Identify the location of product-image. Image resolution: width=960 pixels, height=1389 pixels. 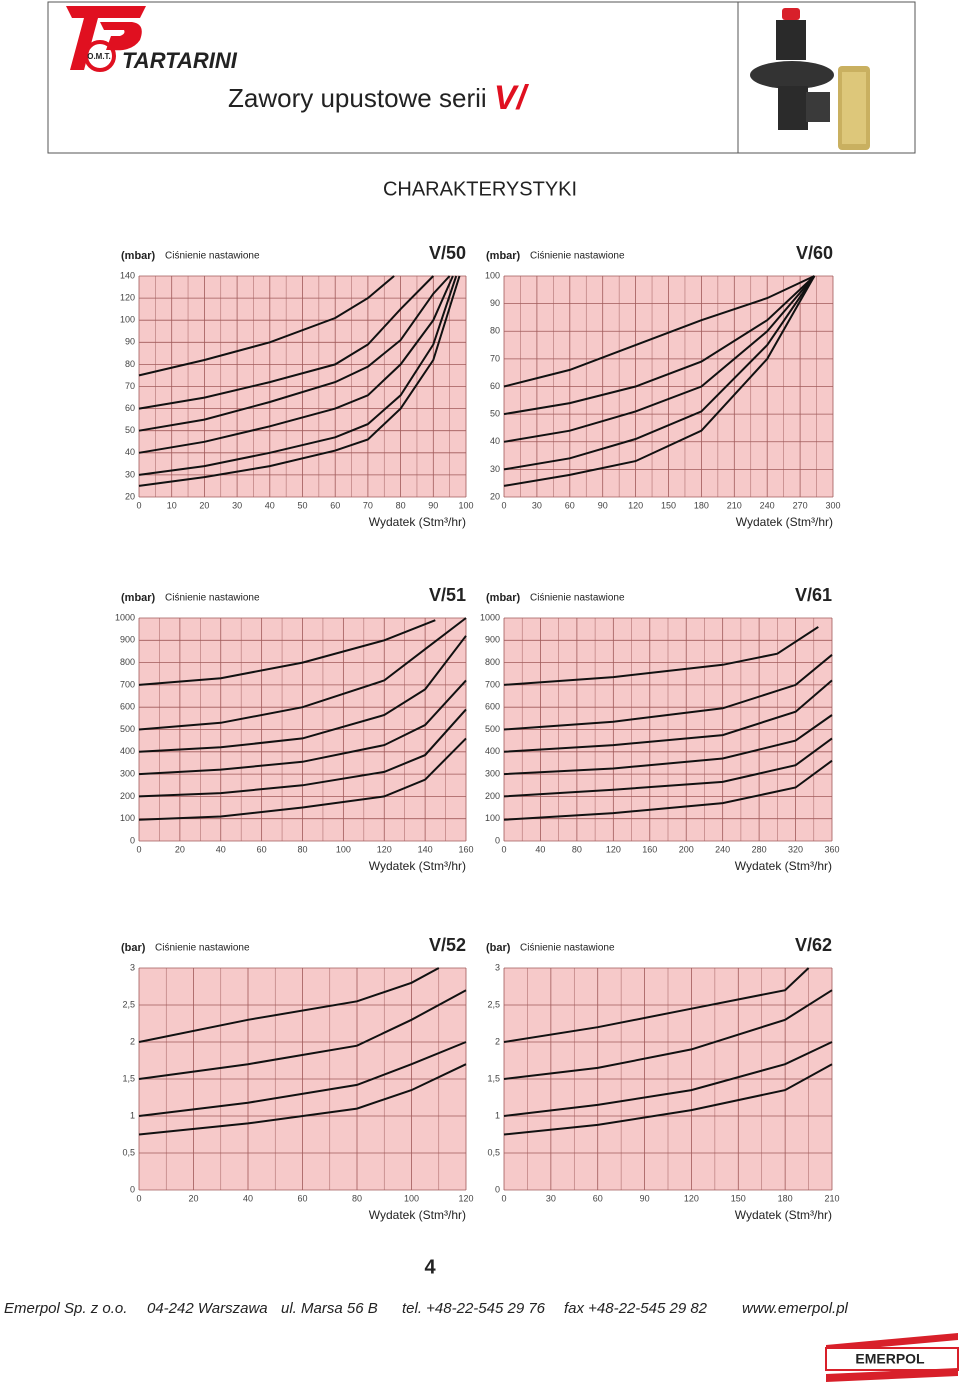
(810, 79).